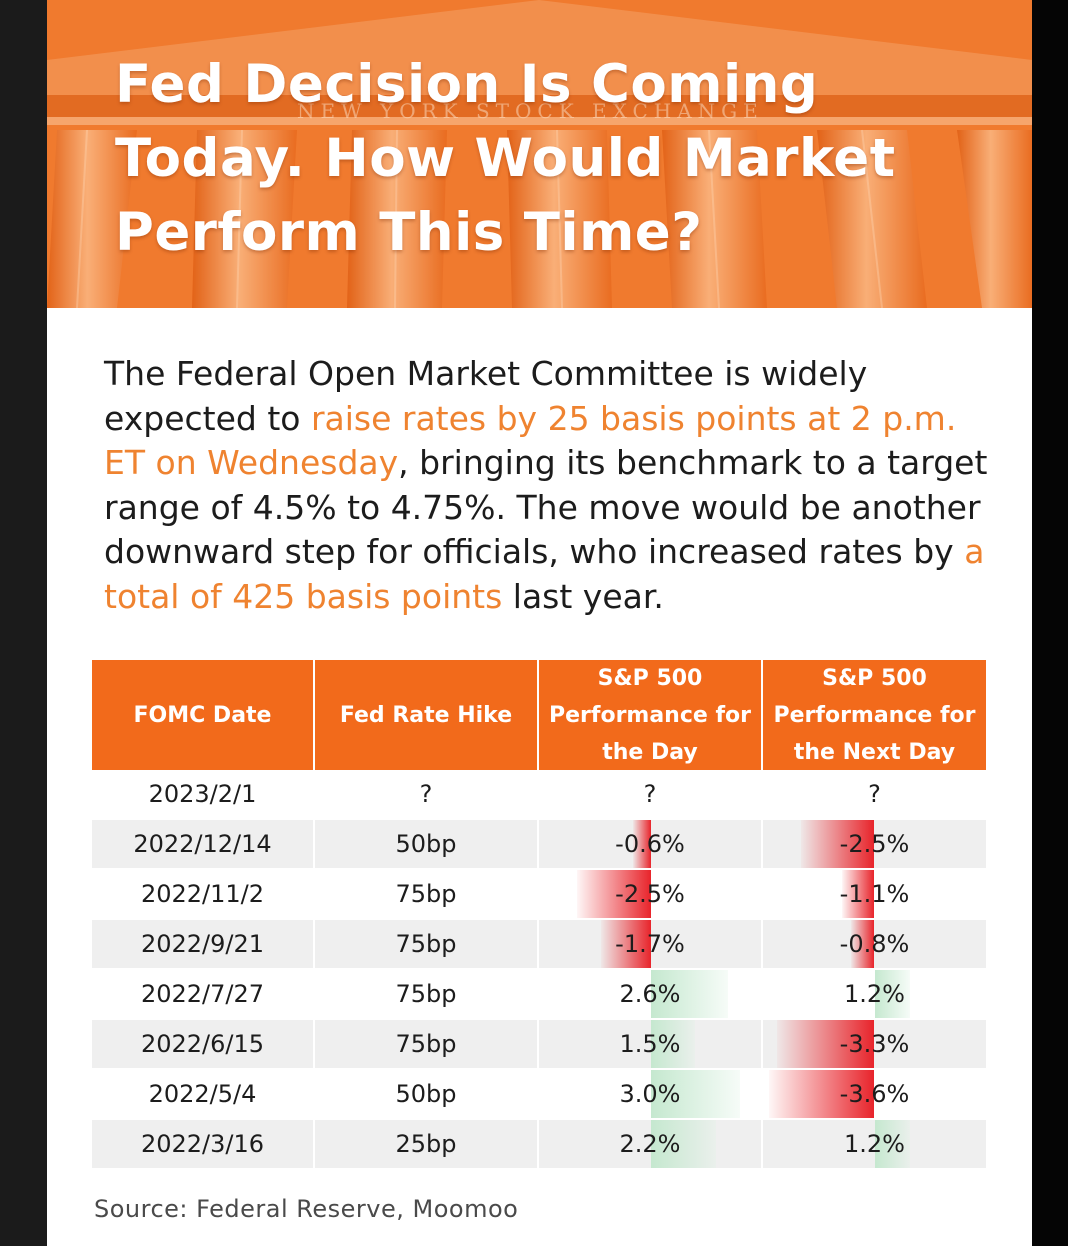 This screenshot has height=1246, width=1068. I want to click on header-fomc-date: FOMC Date, so click(203, 715).